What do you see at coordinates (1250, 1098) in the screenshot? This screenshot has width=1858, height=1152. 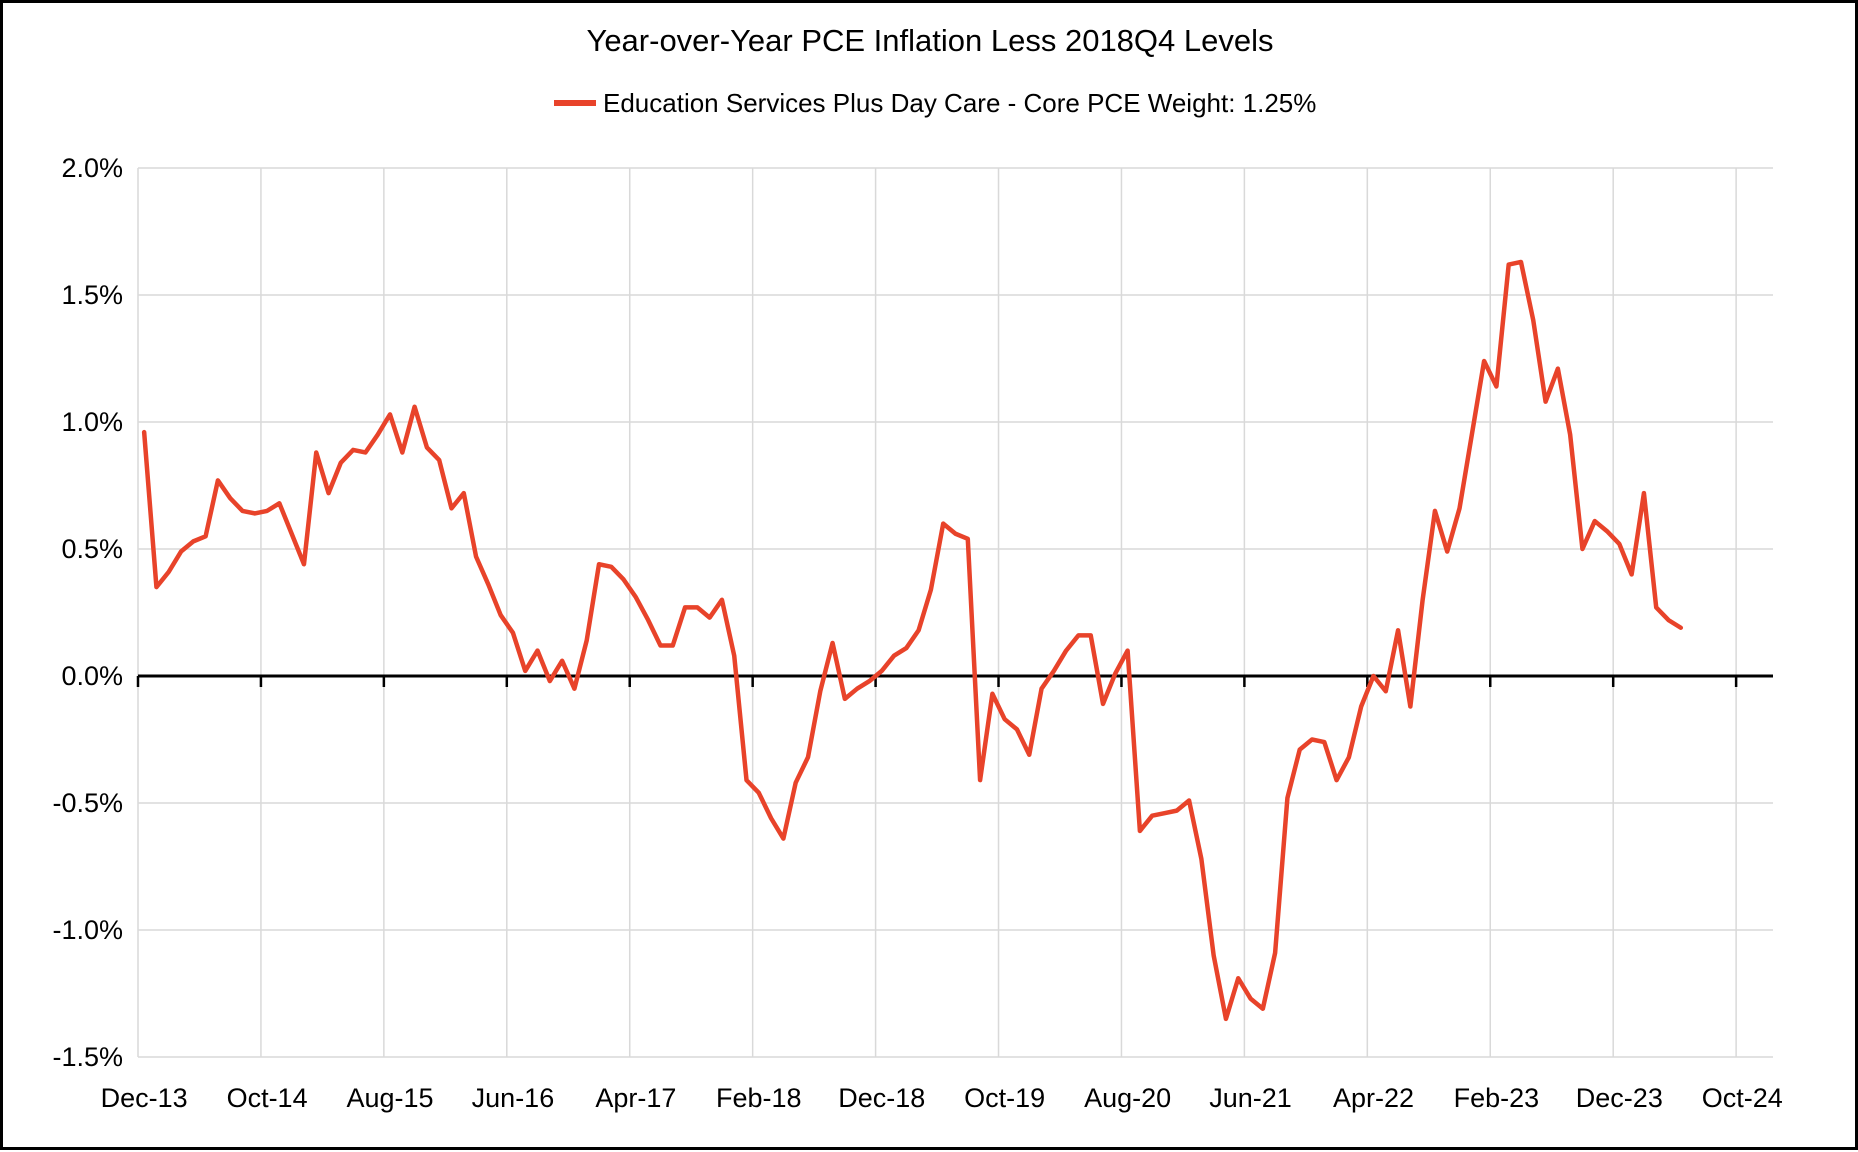 I see `x-tick-label: Jun-21` at bounding box center [1250, 1098].